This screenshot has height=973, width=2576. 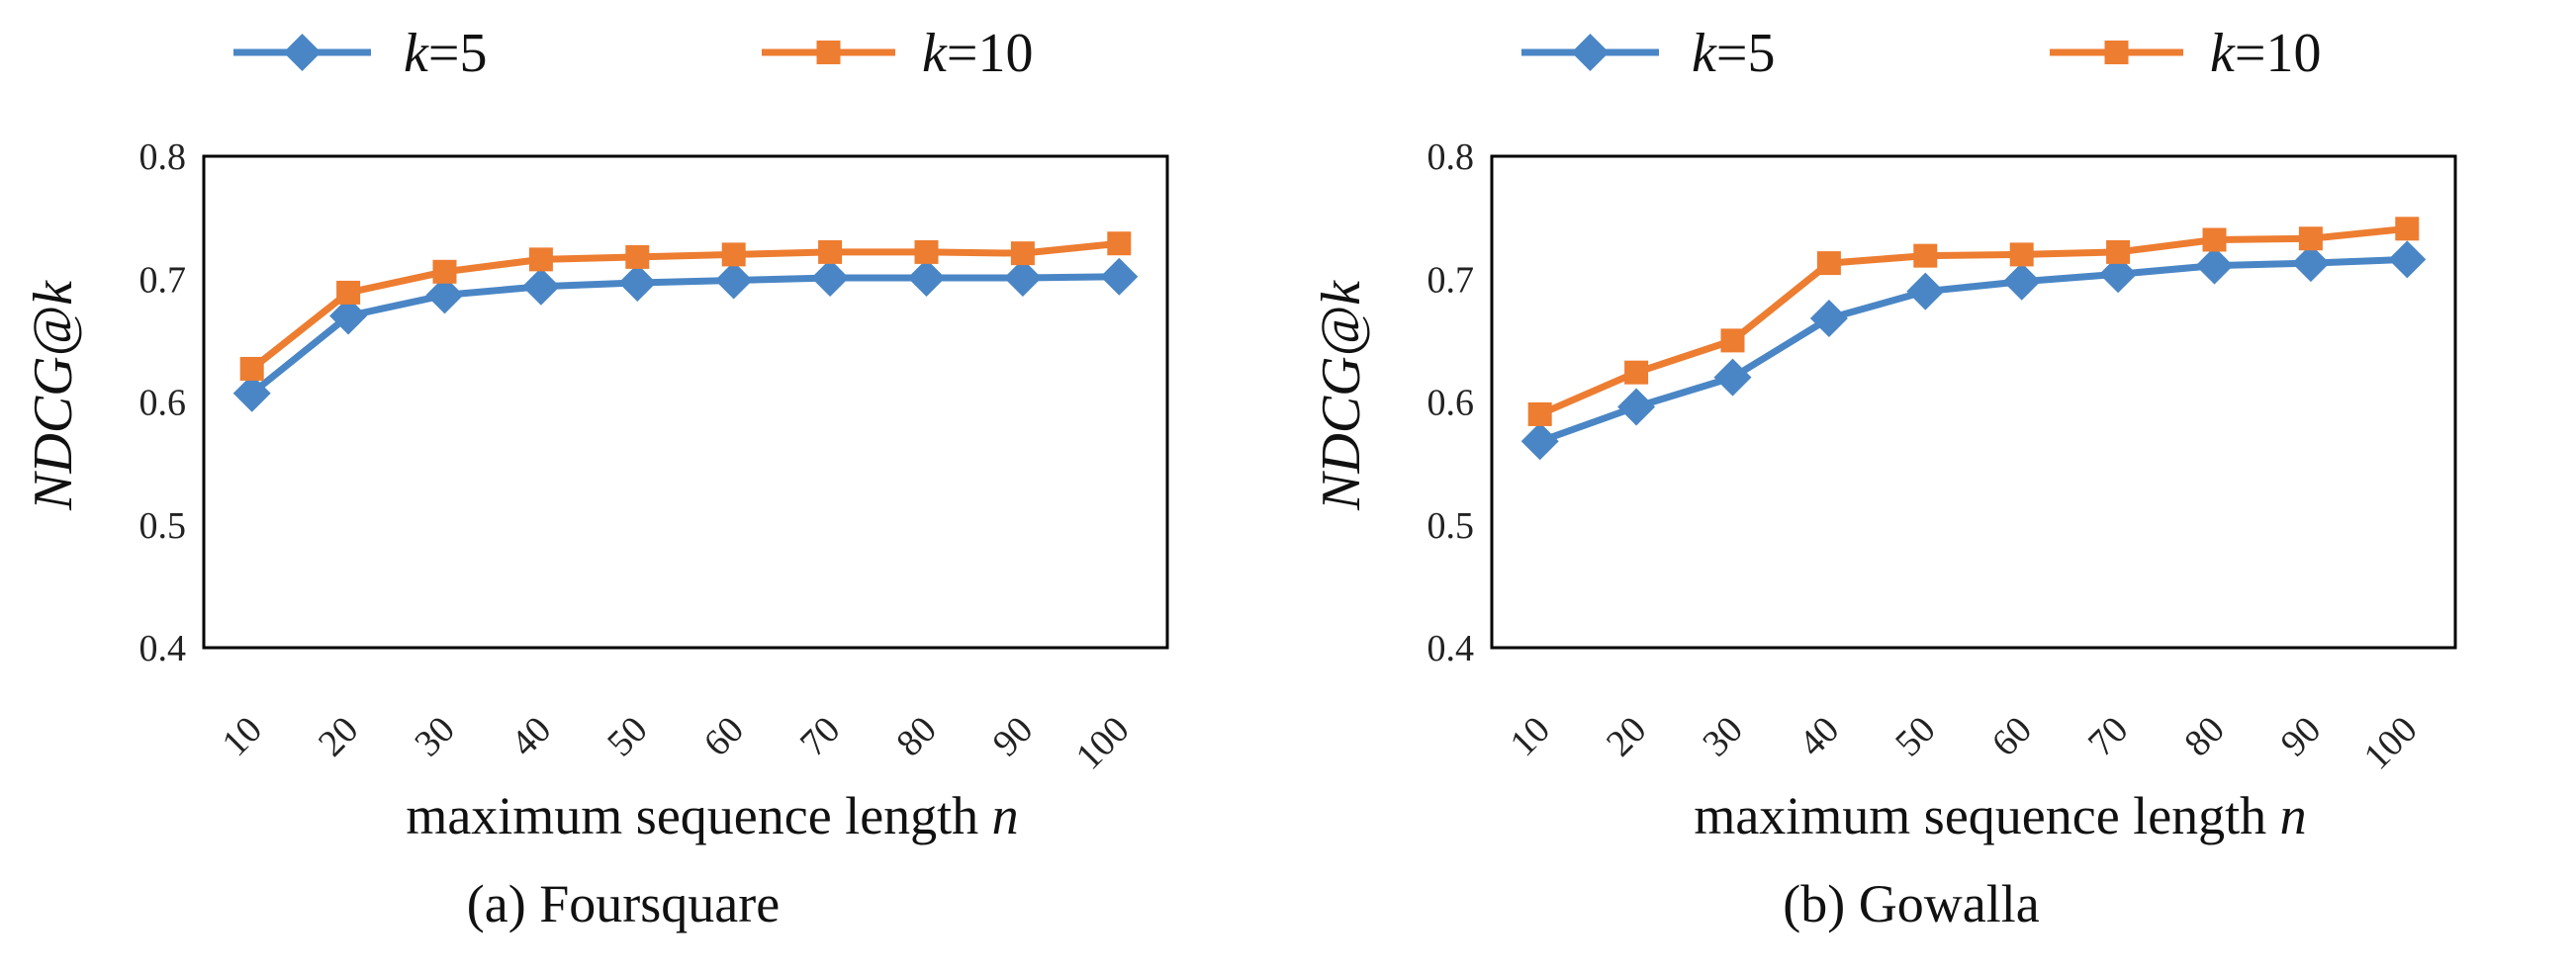 I want to click on y-tick-label: 0.6, so click(x=1451, y=403).